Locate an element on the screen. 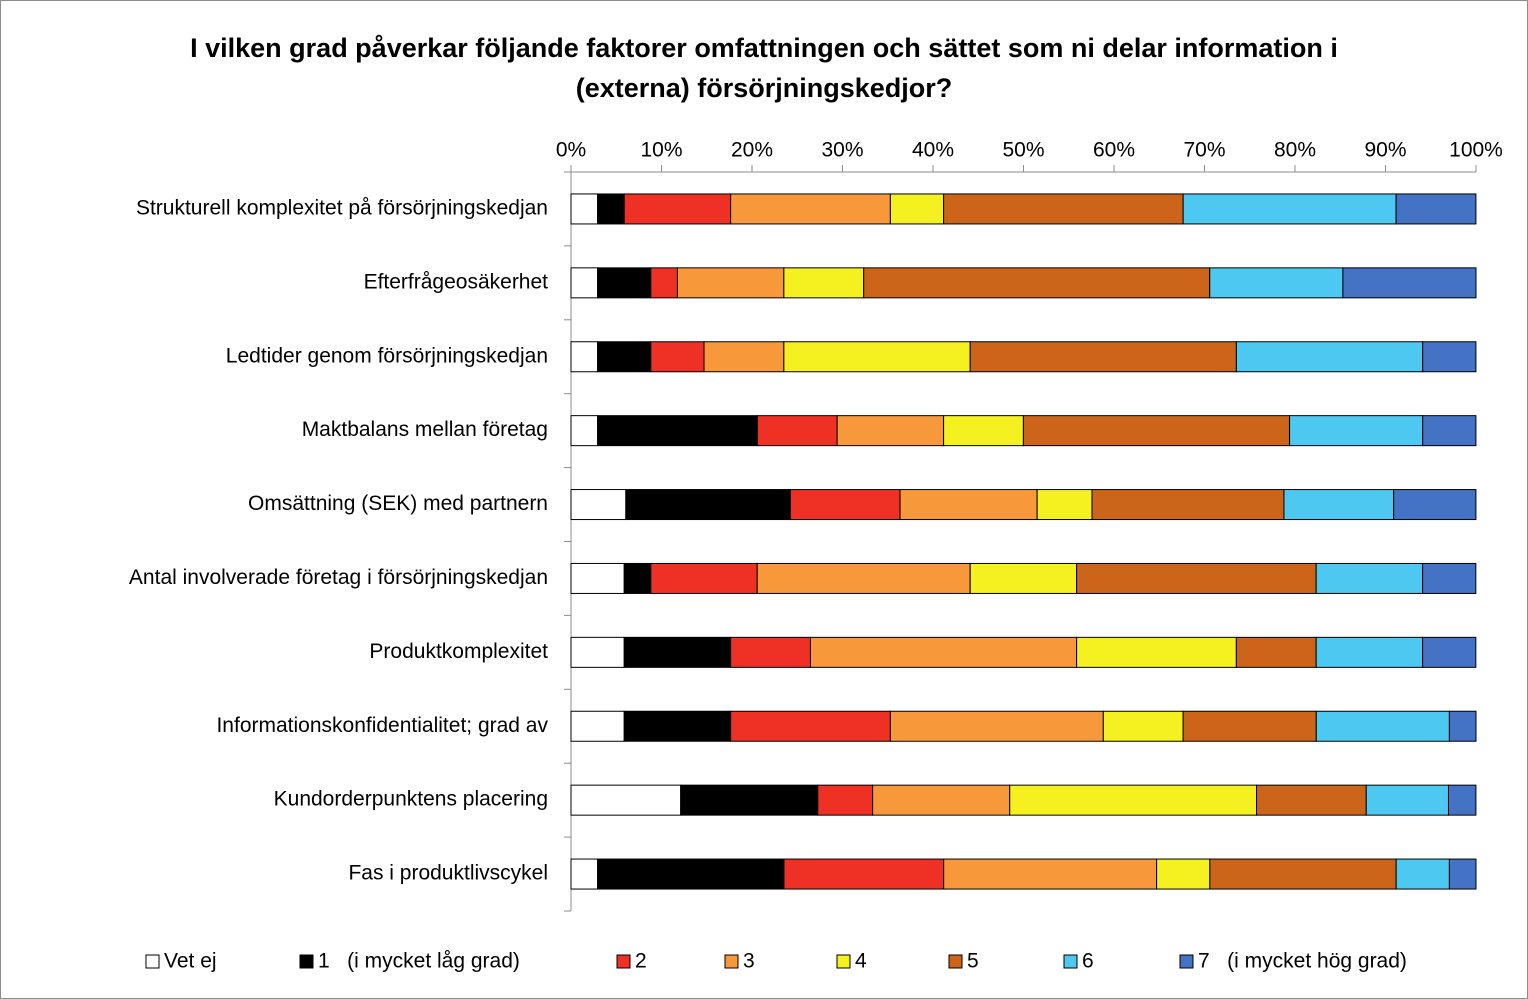 This screenshot has width=1528, height=999. legend-label: 7 (i mycket hög grad) is located at coordinates (1302, 961).